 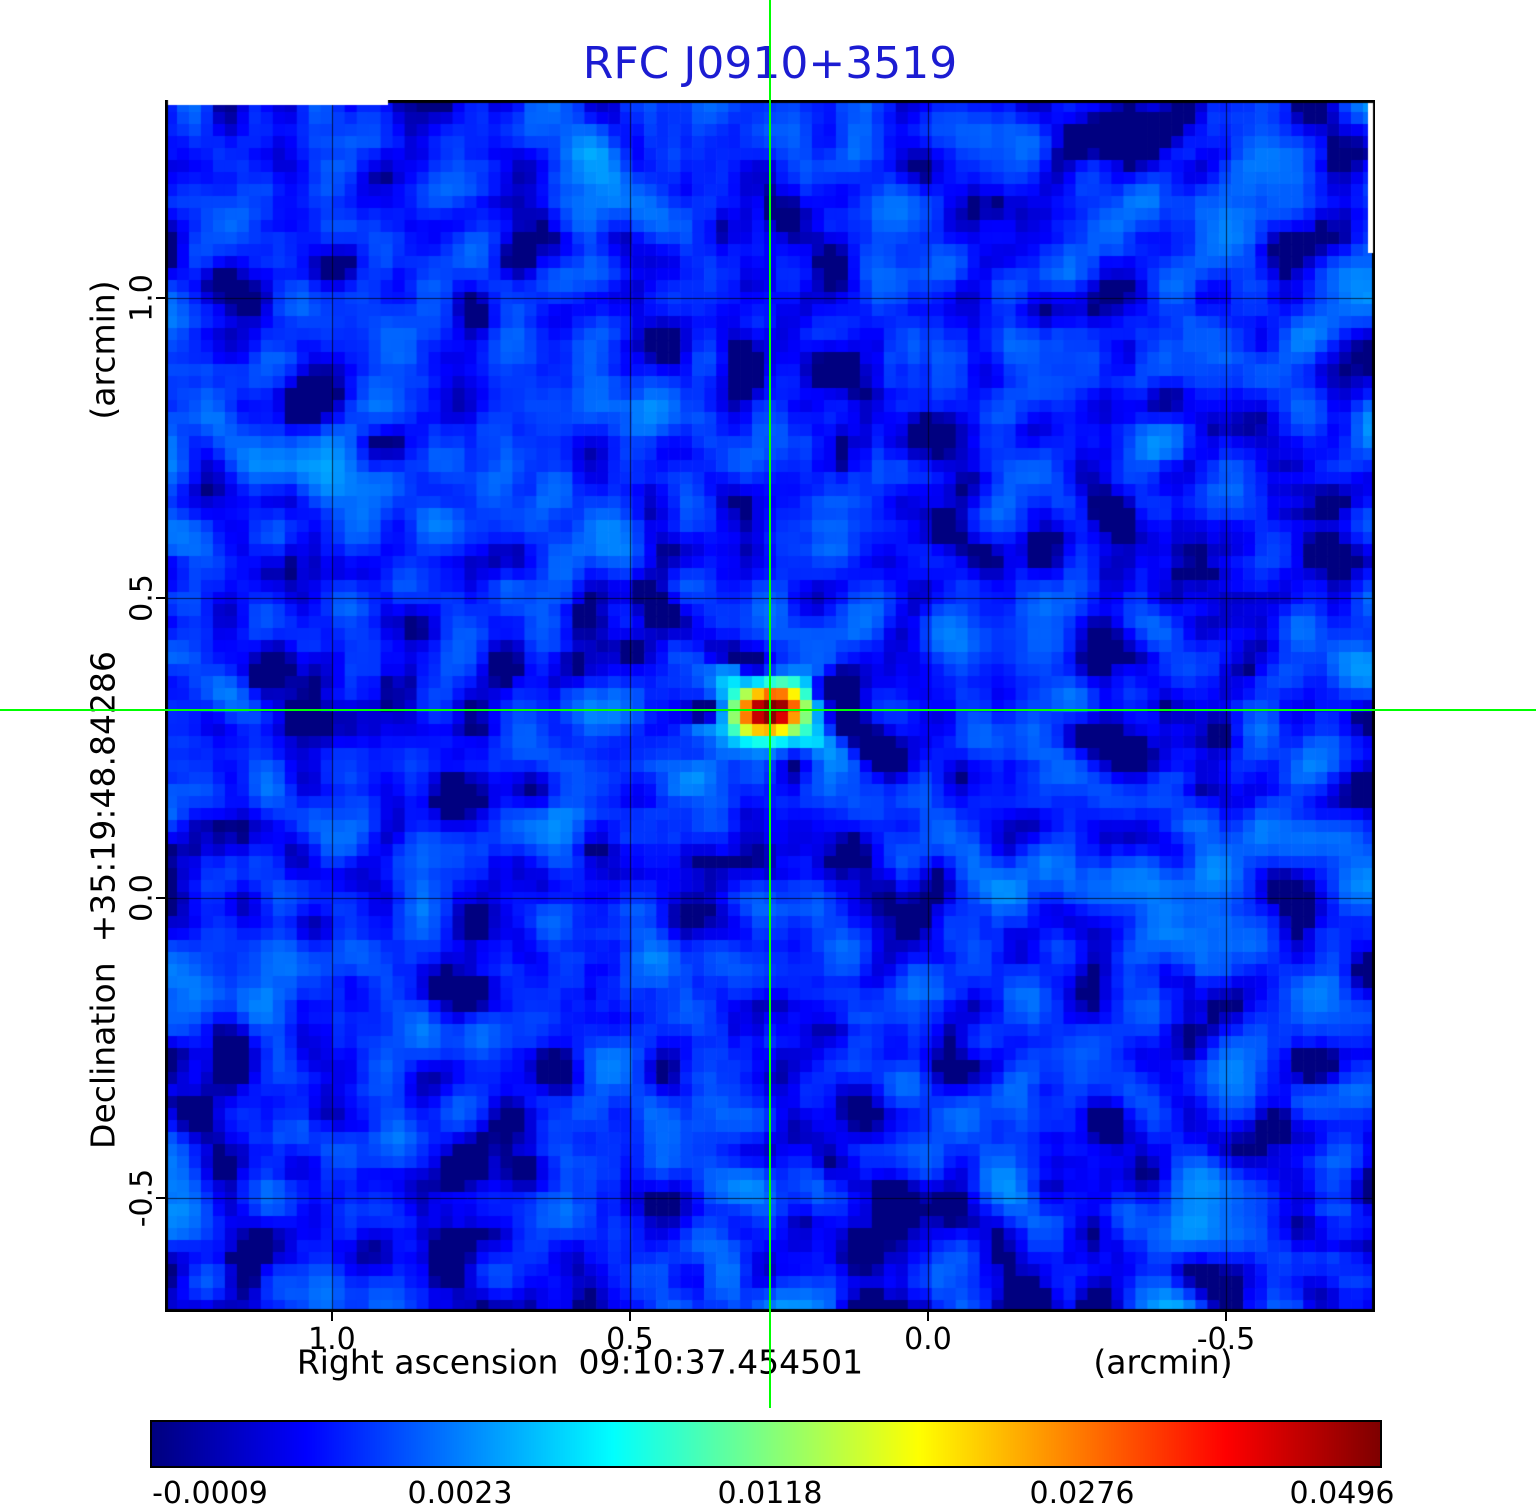 What do you see at coordinates (142, 898) in the screenshot?
I see `y-tick-label: 0.0` at bounding box center [142, 898].